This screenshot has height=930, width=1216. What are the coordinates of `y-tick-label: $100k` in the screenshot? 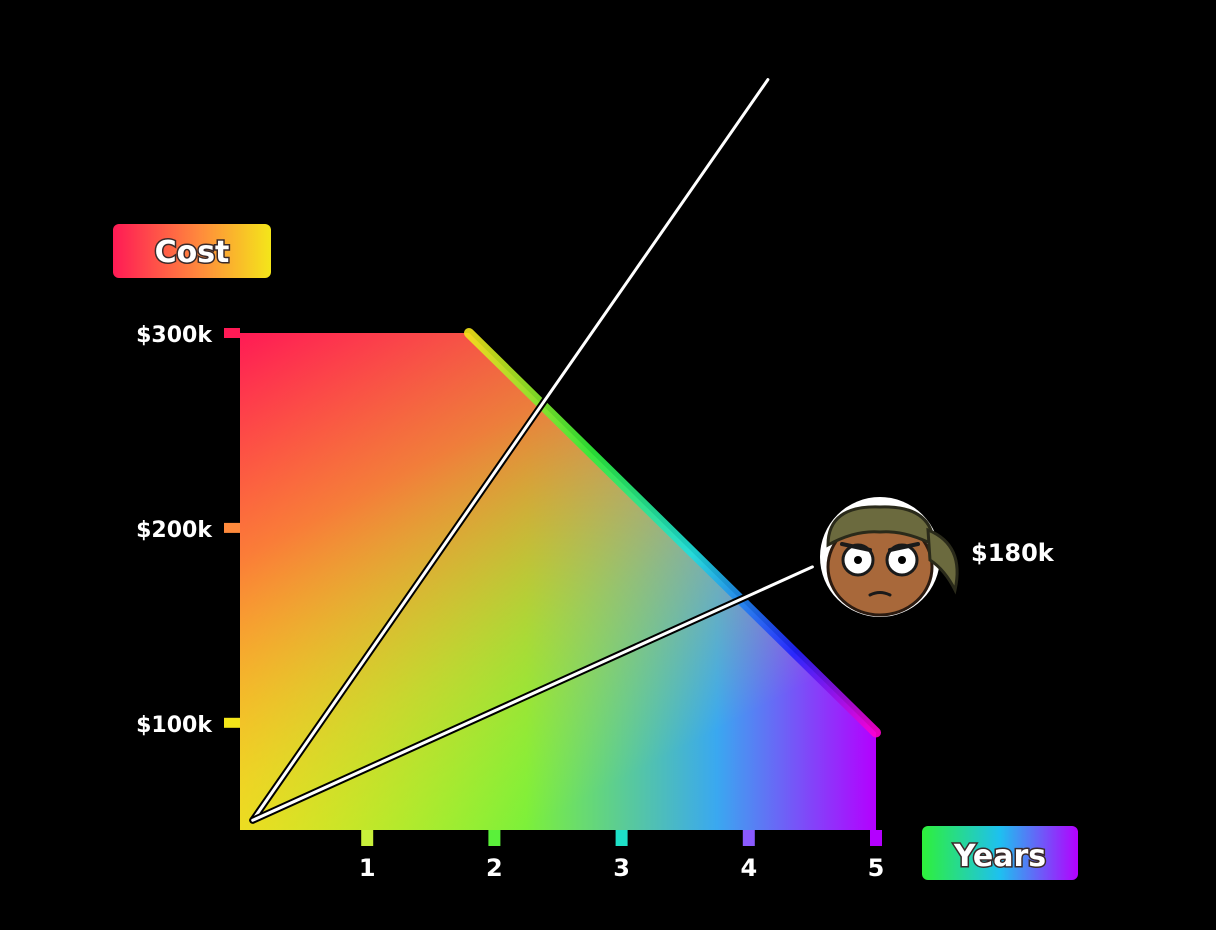 It's located at (174, 725).